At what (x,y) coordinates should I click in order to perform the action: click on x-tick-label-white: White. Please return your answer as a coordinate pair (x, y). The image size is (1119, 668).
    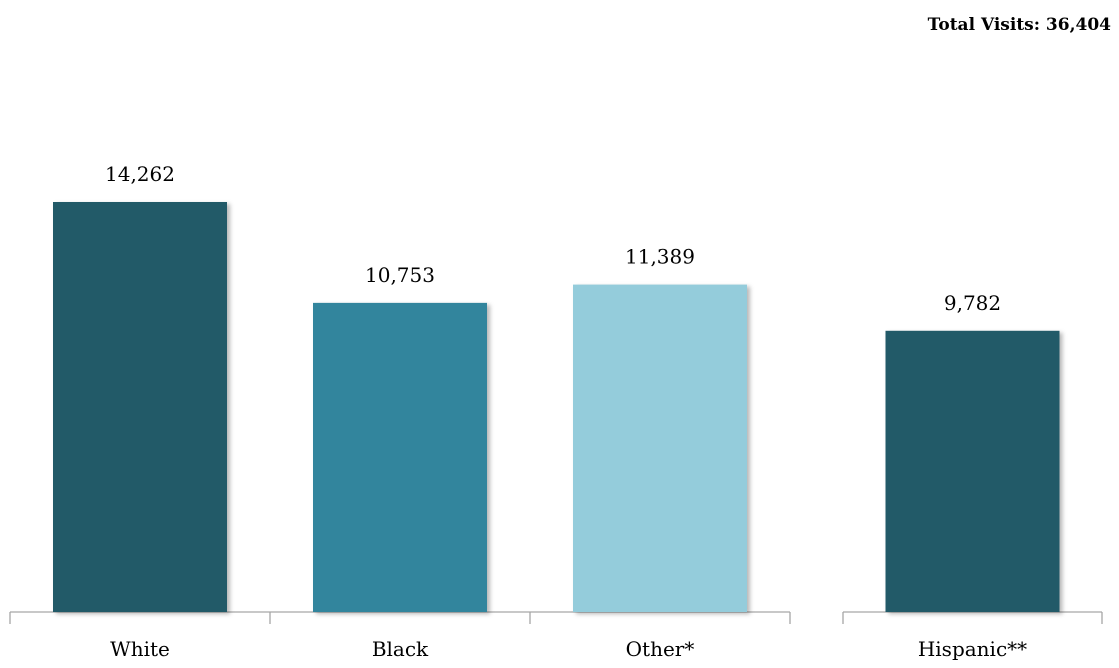
    Looking at the image, I should click on (140, 649).